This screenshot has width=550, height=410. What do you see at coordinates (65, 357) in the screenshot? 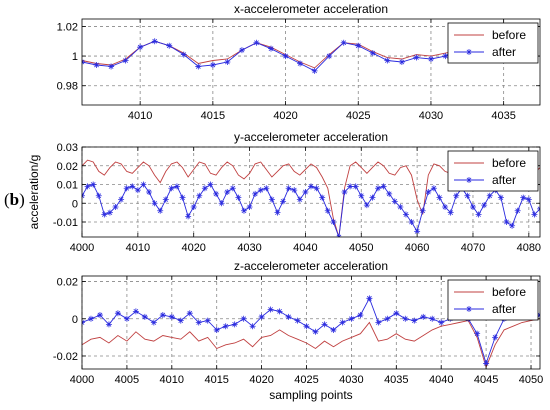
I see `y-tick-label: -0.02` at bounding box center [65, 357].